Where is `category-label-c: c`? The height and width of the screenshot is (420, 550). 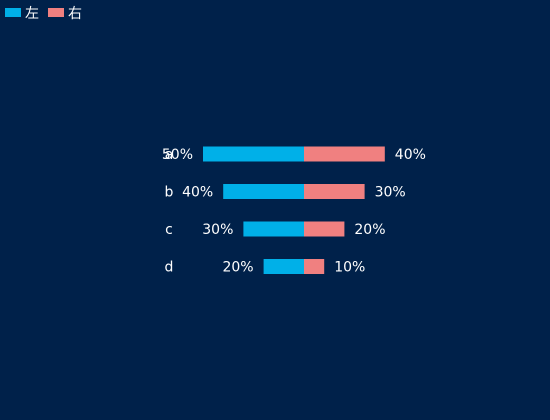 category-label-c: c is located at coordinates (169, 230).